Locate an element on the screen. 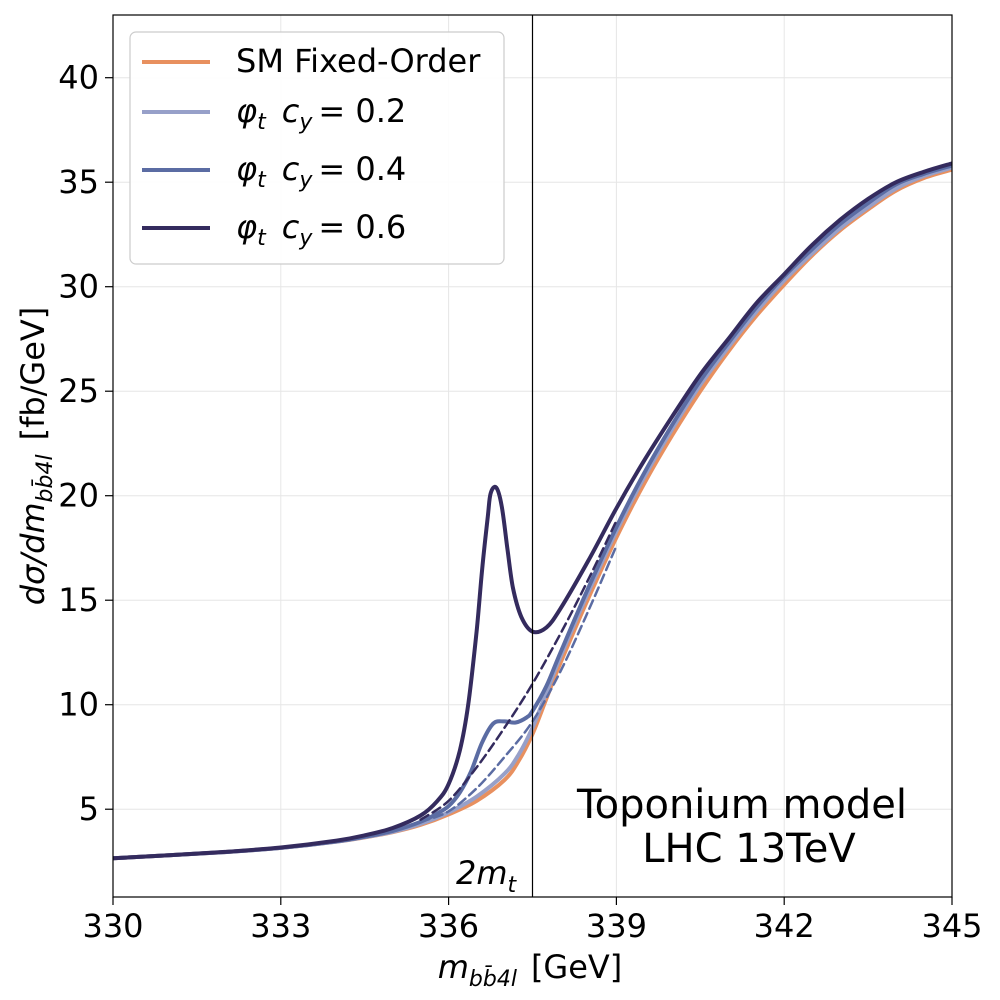 This screenshot has height=1000, width=1000. two-mt-label: 2mt is located at coordinates (487, 876).